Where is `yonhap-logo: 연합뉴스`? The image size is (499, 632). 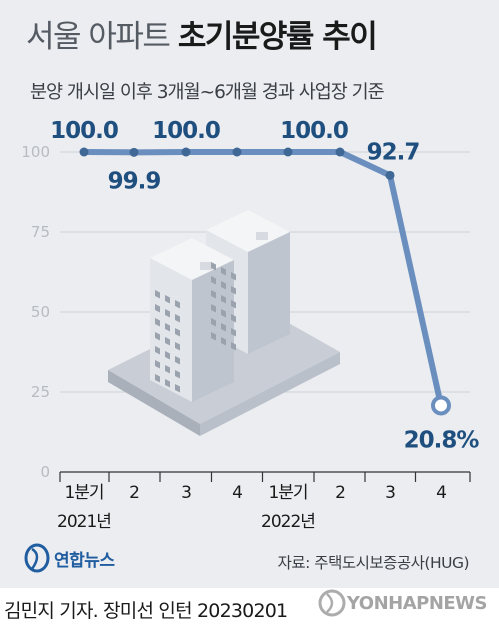 yonhap-logo: 연합뉴스 is located at coordinates (69, 558).